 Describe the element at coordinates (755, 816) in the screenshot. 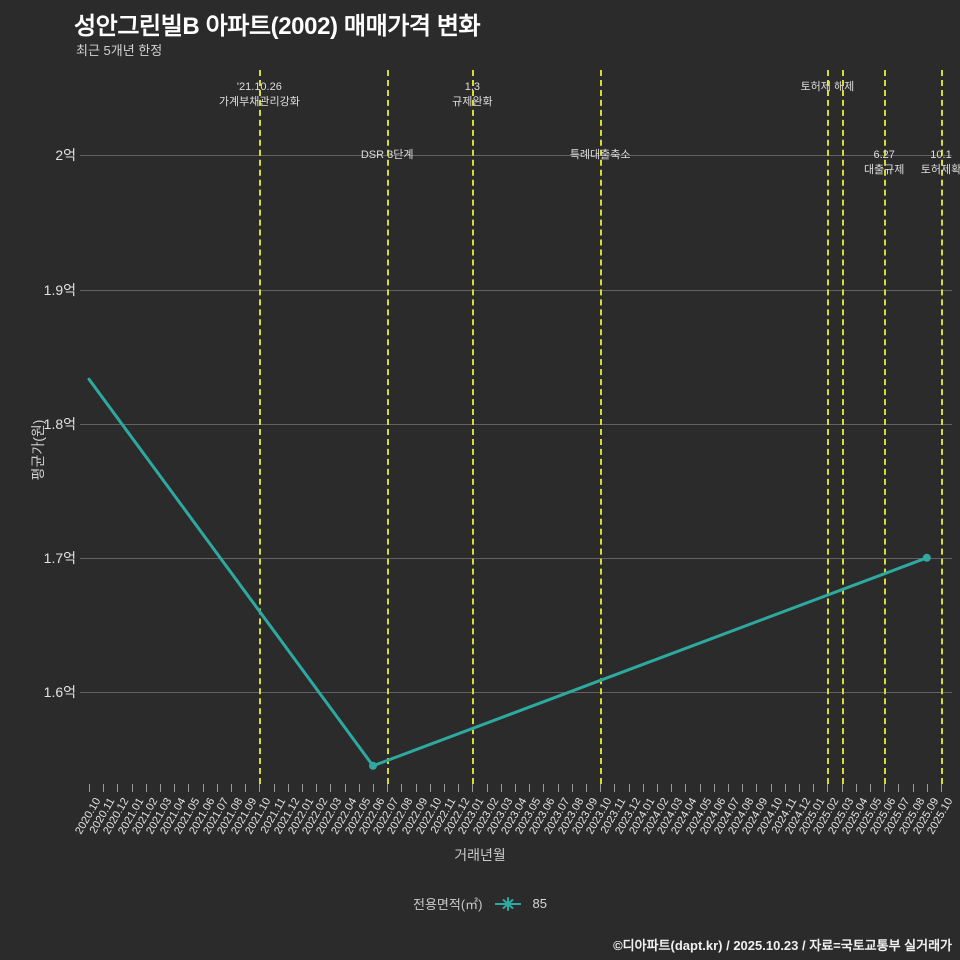

I see `x-axis-tick-label: 2024.09` at that location.